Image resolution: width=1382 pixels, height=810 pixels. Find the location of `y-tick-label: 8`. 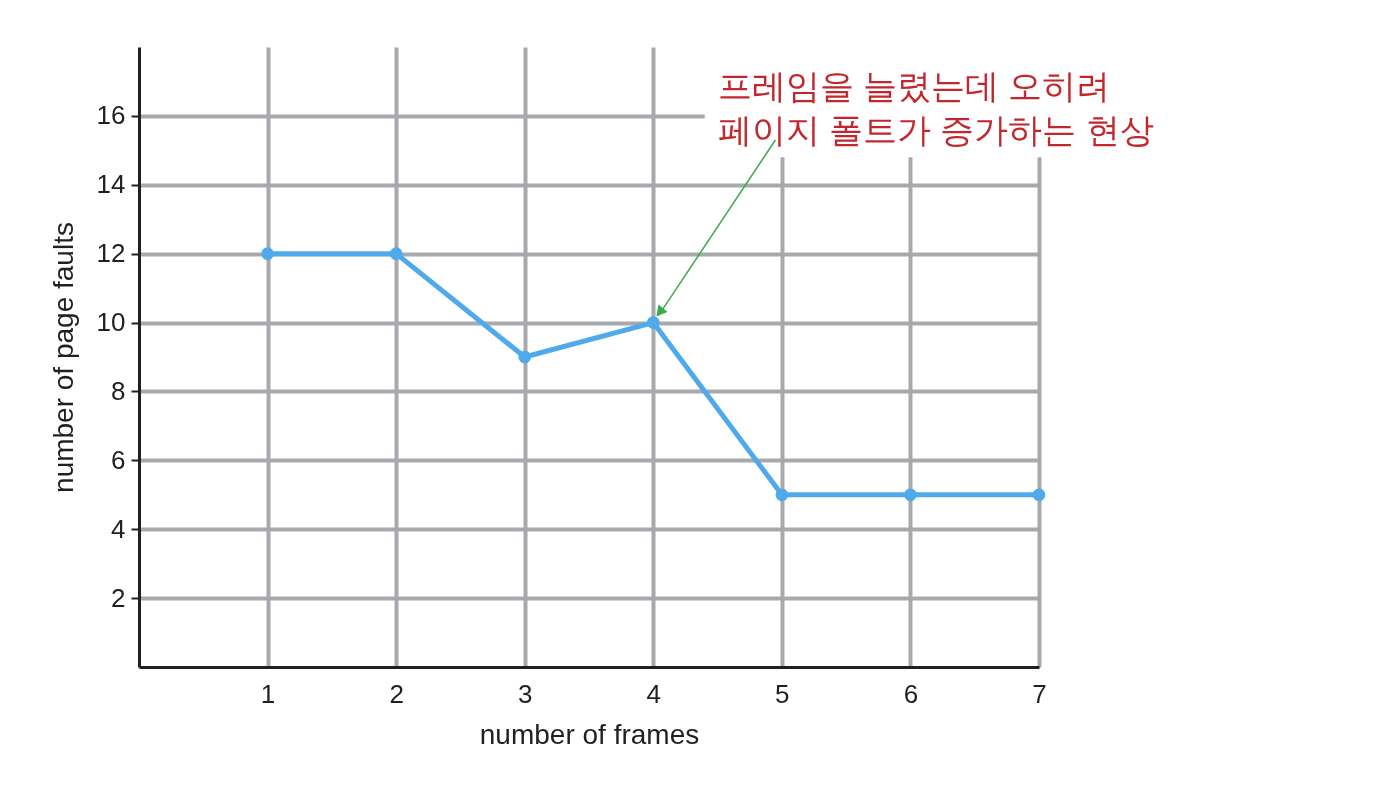

y-tick-label: 8 is located at coordinates (118, 390).